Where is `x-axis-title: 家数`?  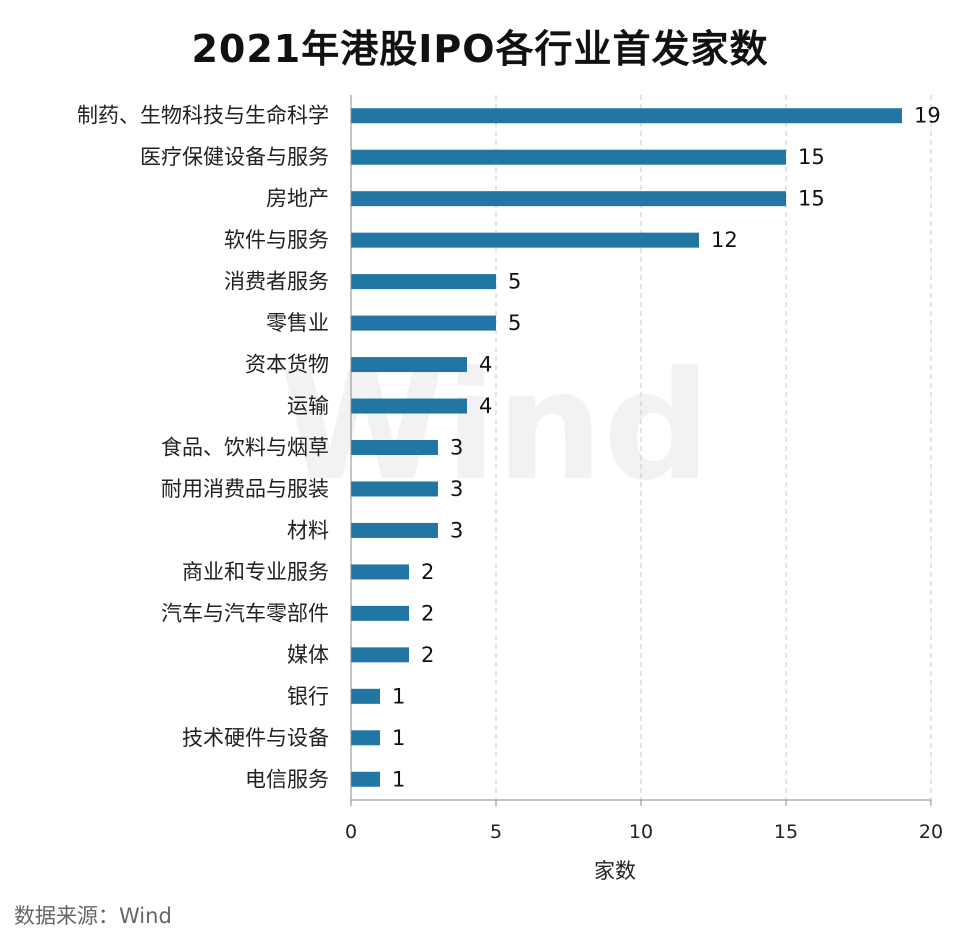 x-axis-title: 家数 is located at coordinates (615, 871).